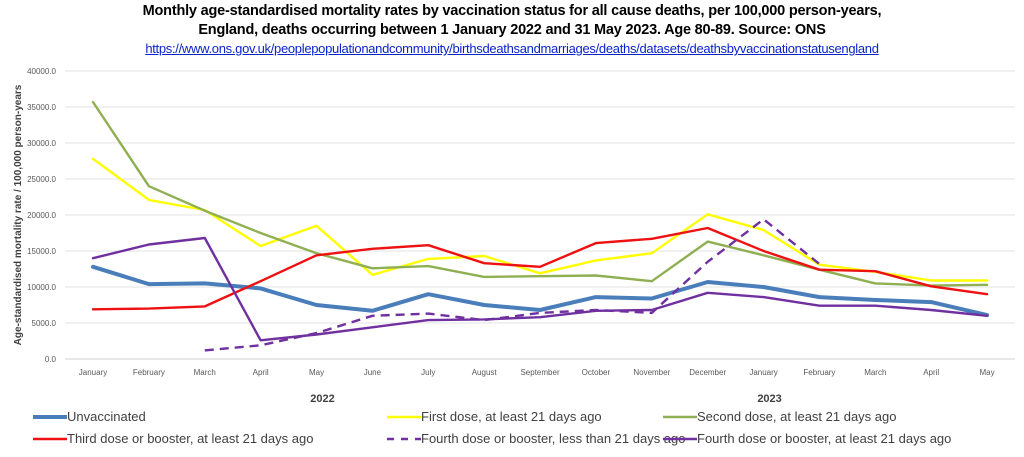  I want to click on y-tick-label: 0.0, so click(51, 359).